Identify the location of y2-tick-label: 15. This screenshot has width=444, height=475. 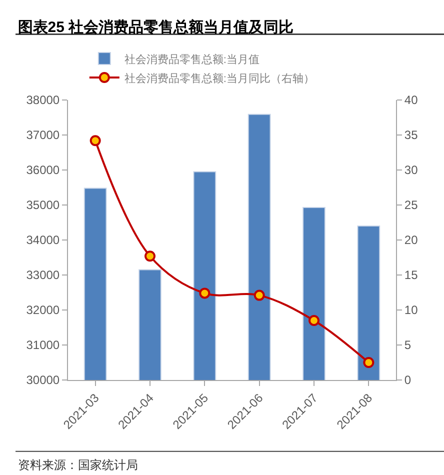
(411, 275).